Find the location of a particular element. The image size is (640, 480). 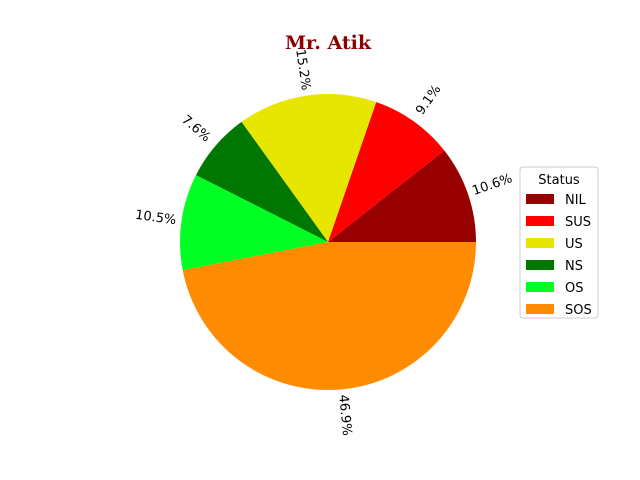

legend-title: Status is located at coordinates (559, 180).